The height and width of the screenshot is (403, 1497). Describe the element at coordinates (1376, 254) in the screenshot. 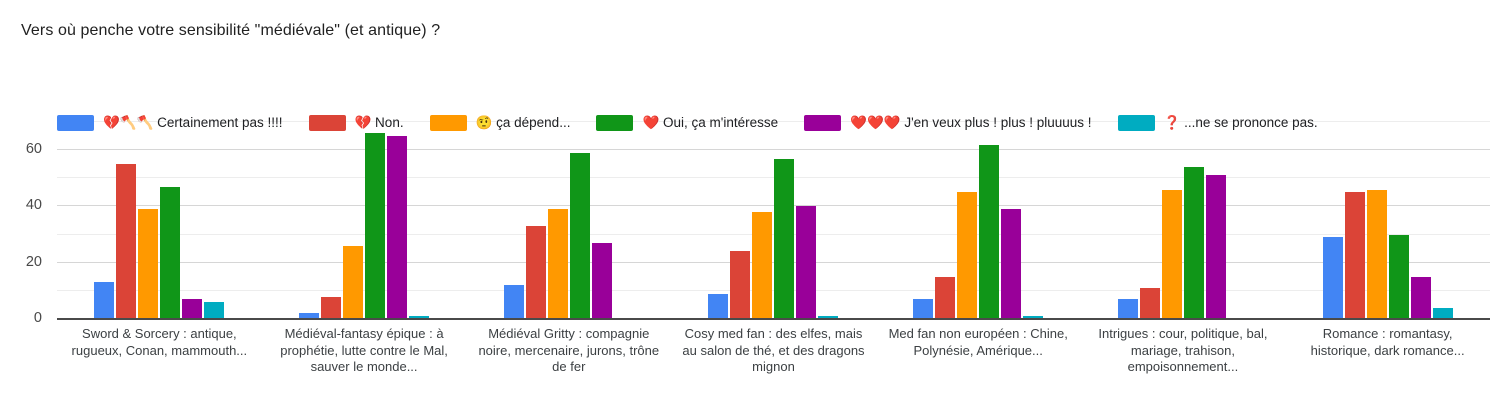

I see `bar-series2-cat6` at that location.